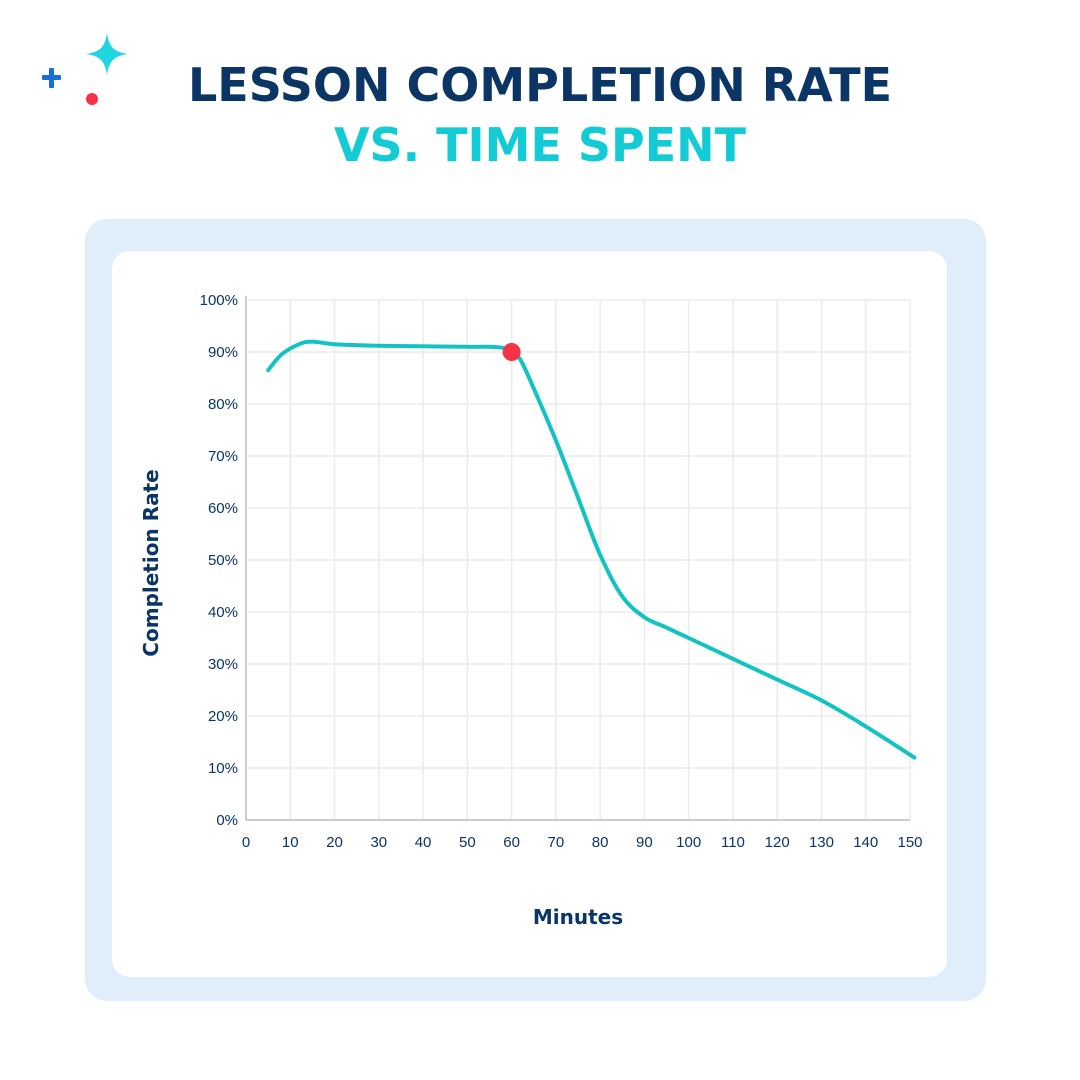 The width and height of the screenshot is (1080, 1080). What do you see at coordinates (223, 560) in the screenshot?
I see `y-tick-label: 50%` at bounding box center [223, 560].